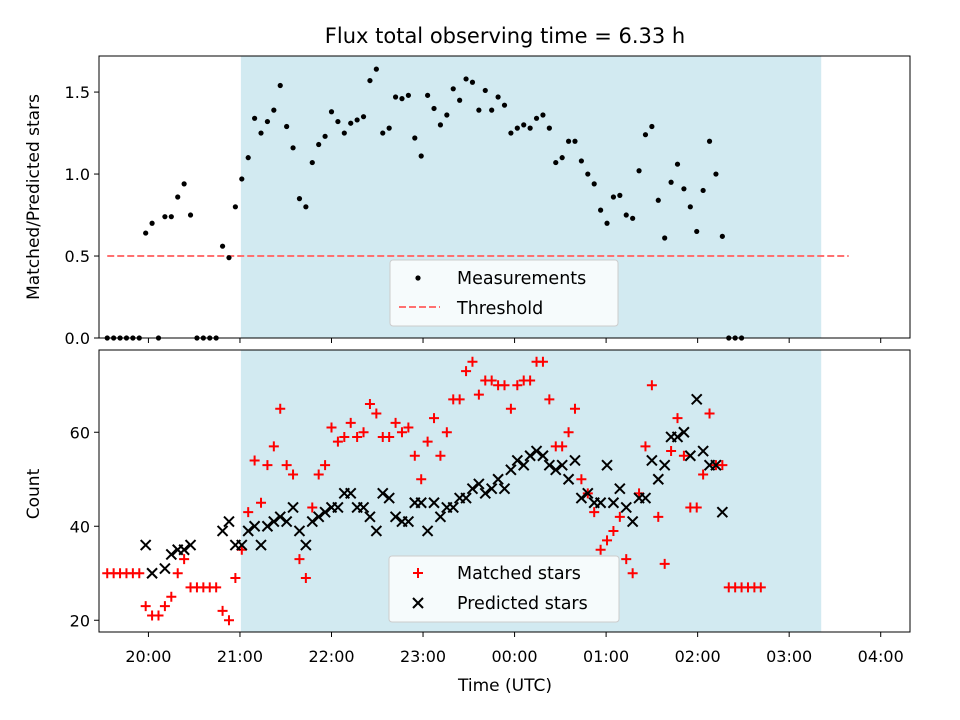 The image size is (960, 720). I want to click on legend-bottom: Matched stars Predicted stars, so click(504, 589).